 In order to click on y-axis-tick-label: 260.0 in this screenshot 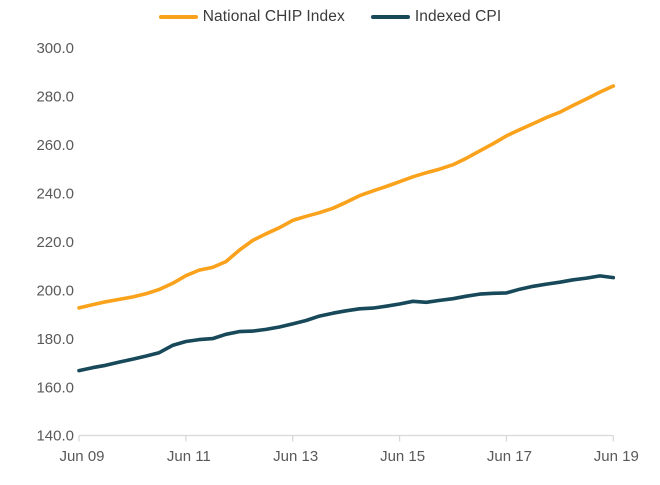, I will do `click(55, 145)`.